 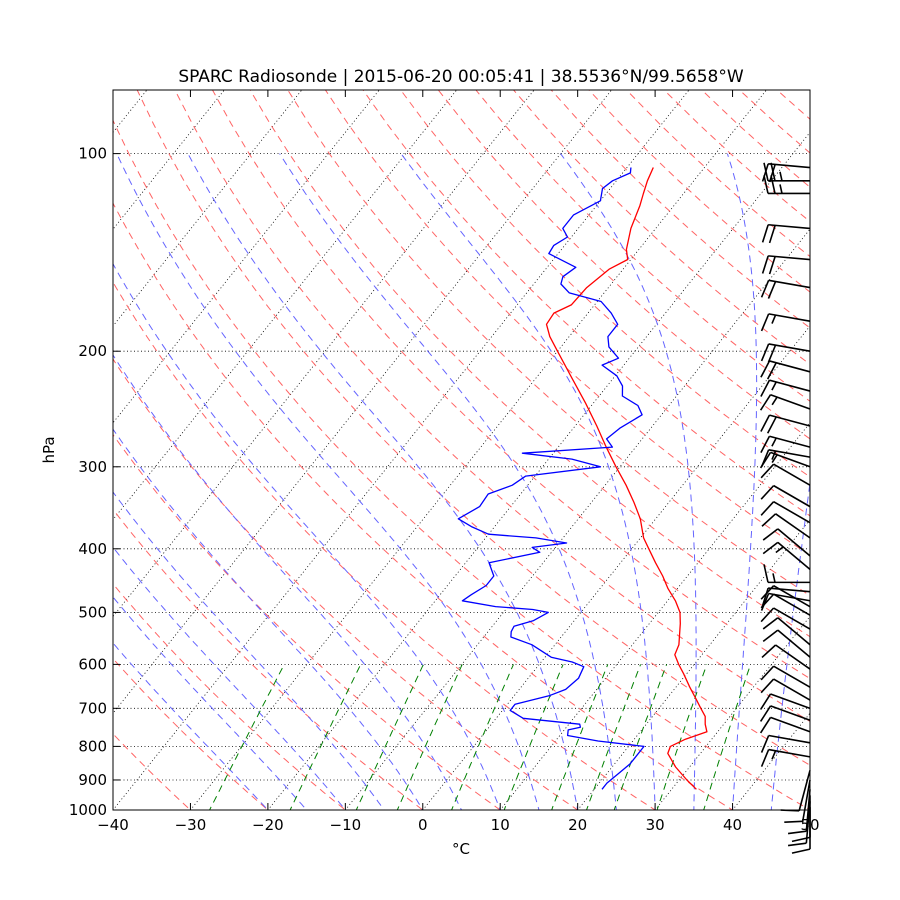 I want to click on y-axis-label: hPa, so click(x=49, y=449).